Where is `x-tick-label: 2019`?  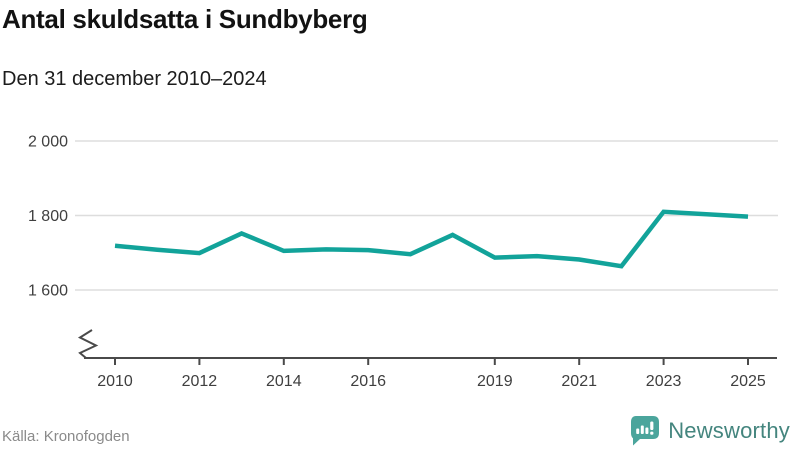
x-tick-label: 2019 is located at coordinates (495, 381).